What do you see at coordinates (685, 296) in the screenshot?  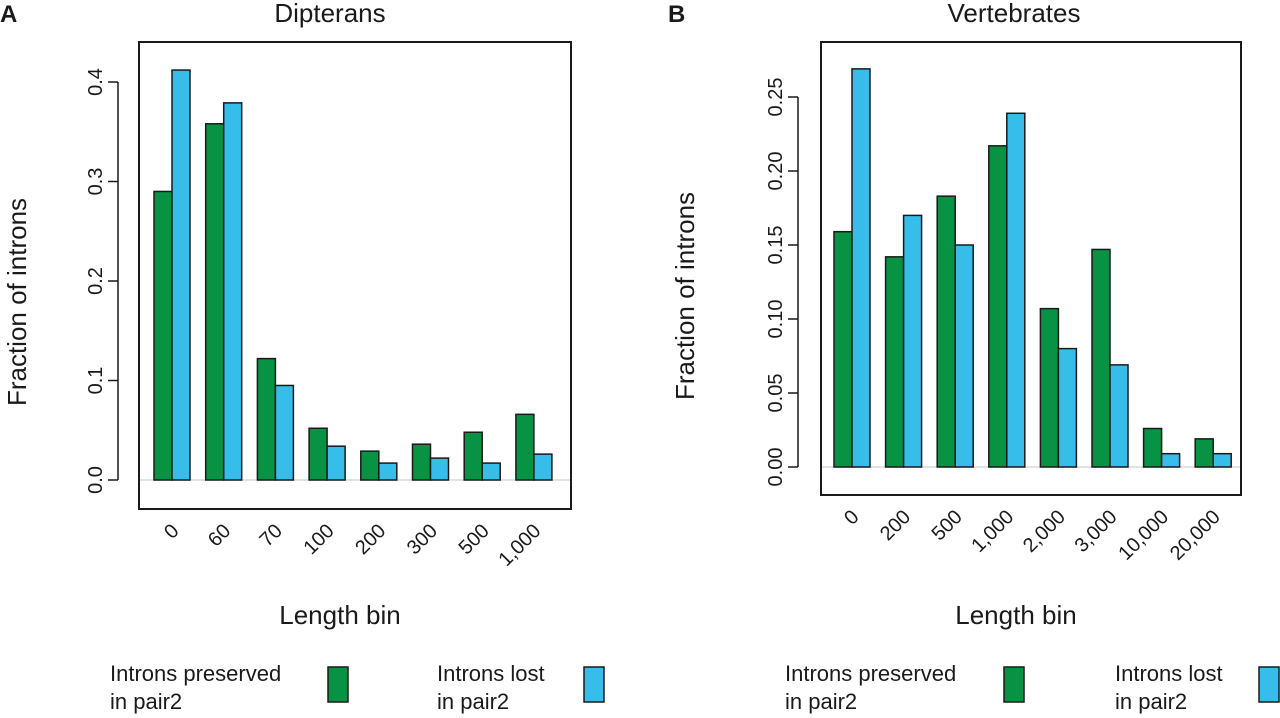 I see `panel-b-ylabel: Fraction of introns` at bounding box center [685, 296].